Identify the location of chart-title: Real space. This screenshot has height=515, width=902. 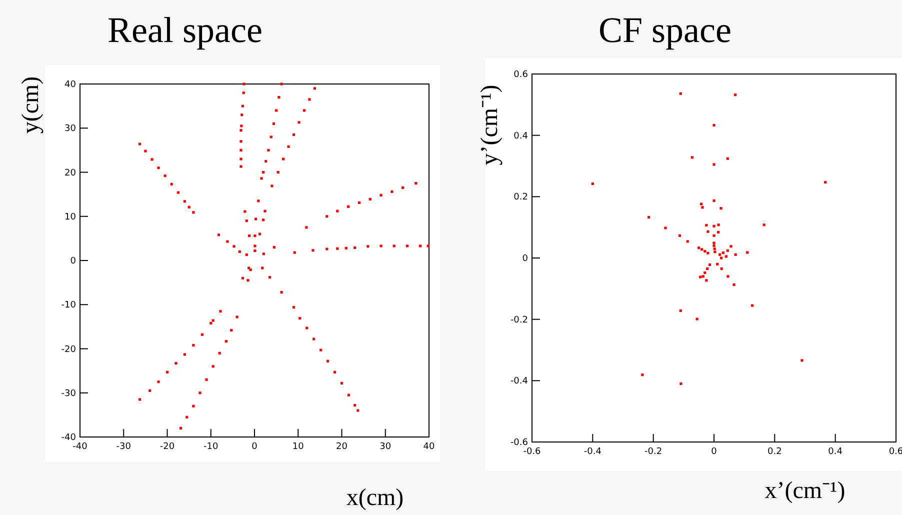
(185, 30).